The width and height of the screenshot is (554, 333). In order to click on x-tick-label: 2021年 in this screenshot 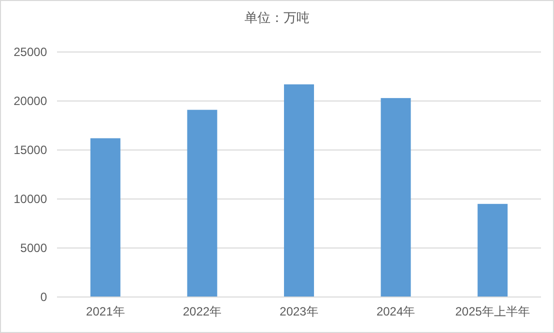, I will do `click(105, 311)`.